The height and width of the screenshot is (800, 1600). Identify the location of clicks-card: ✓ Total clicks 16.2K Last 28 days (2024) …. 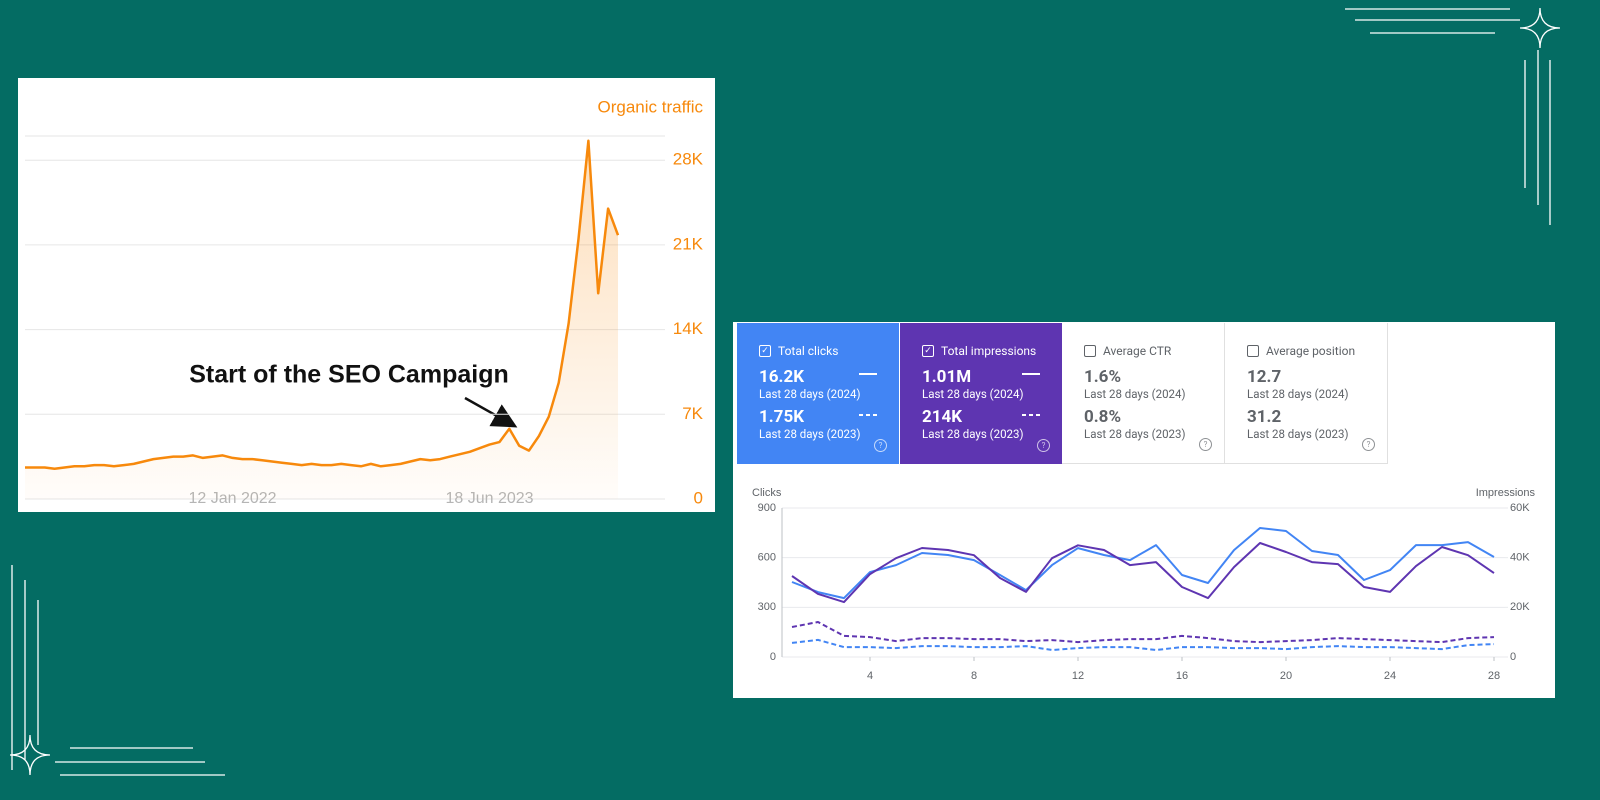
(818, 393).